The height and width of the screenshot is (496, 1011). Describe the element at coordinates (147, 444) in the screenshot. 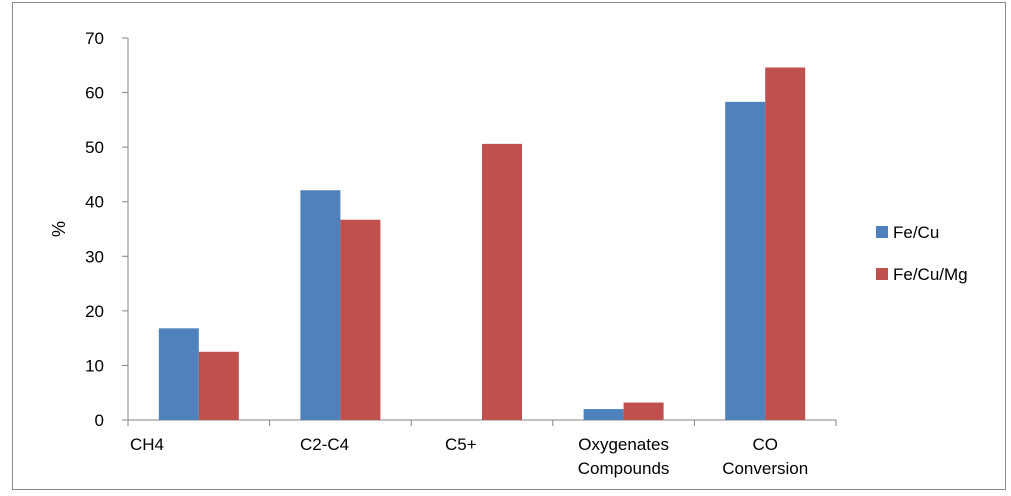

I see `x-category-label: CH4` at that location.